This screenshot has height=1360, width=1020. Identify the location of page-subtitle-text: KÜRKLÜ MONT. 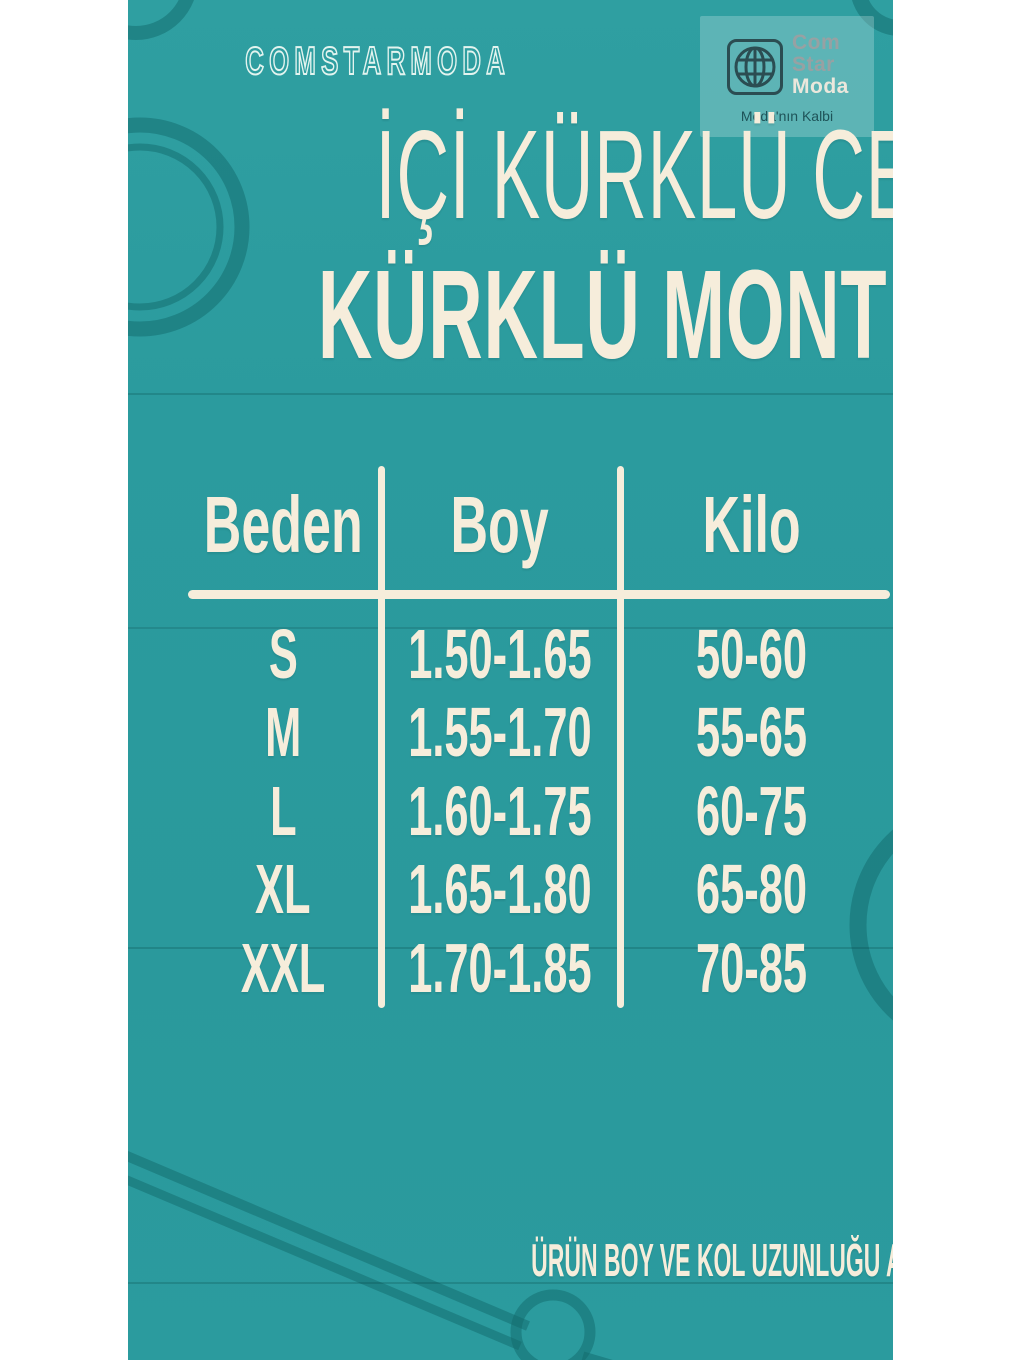
(602, 314).